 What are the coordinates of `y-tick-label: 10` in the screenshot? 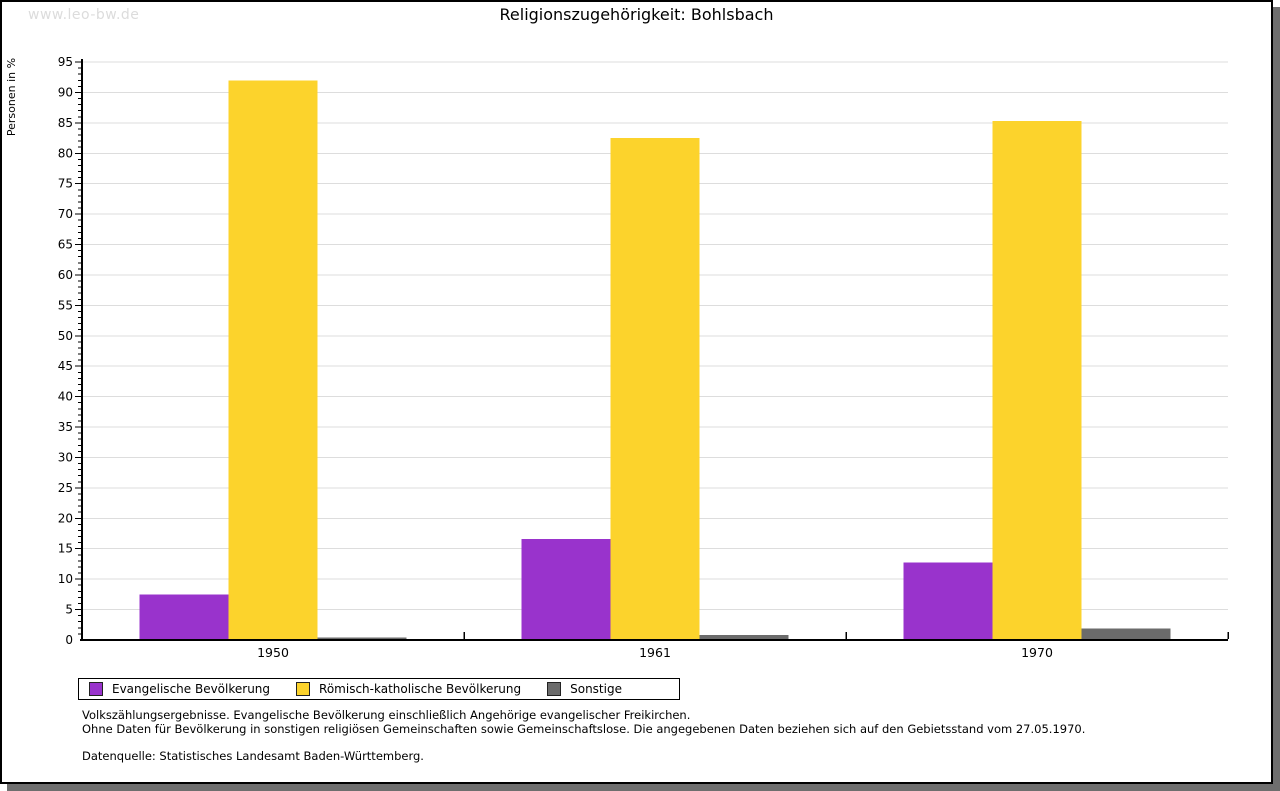 It's located at (65, 579).